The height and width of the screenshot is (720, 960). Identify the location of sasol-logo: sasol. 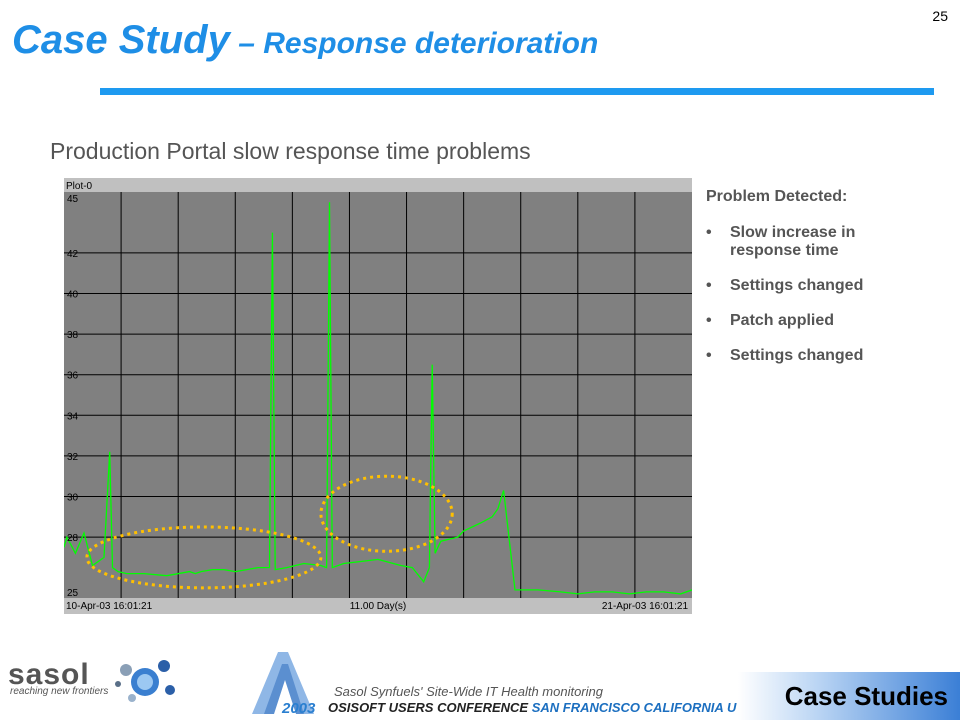
(49, 674).